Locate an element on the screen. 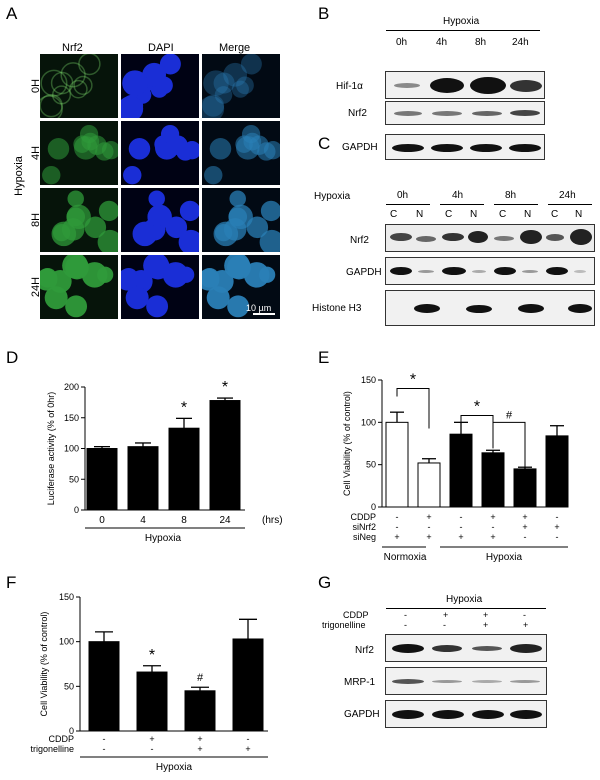  blot-c-line-24h is located at coordinates (570, 204).